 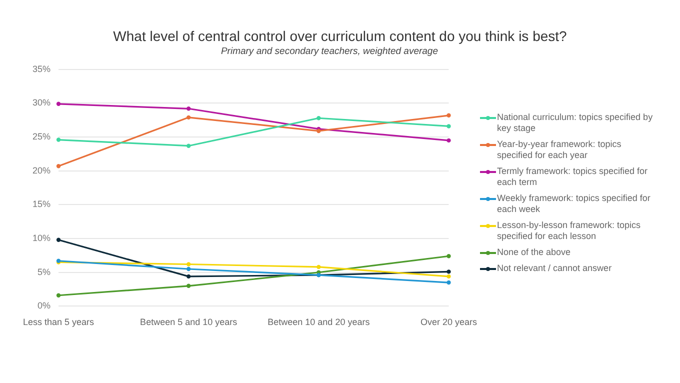 I want to click on legend-label: Lesson-by-lesson framework: topics specified for each lesson, so click(x=569, y=231).